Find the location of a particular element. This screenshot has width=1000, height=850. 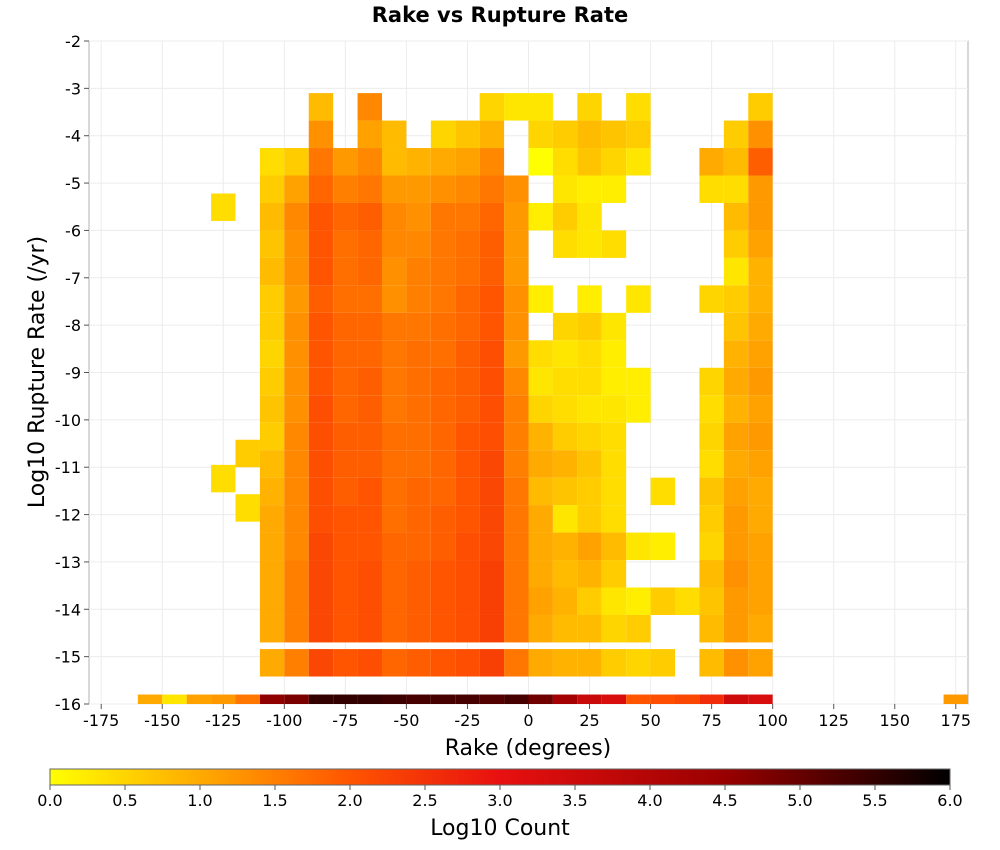

x-tick-label: -100 is located at coordinates (284, 720).